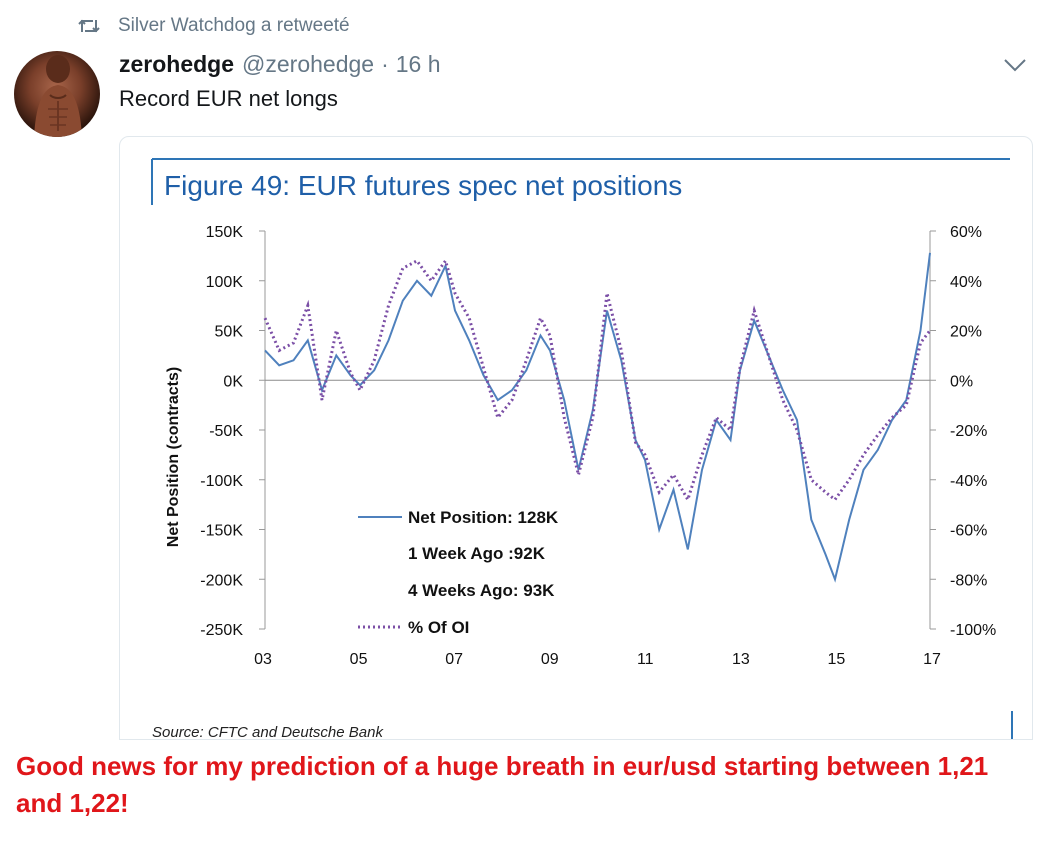  Describe the element at coordinates (173, 457) in the screenshot. I see `y-axis-label: Net Position (contracts)` at that location.